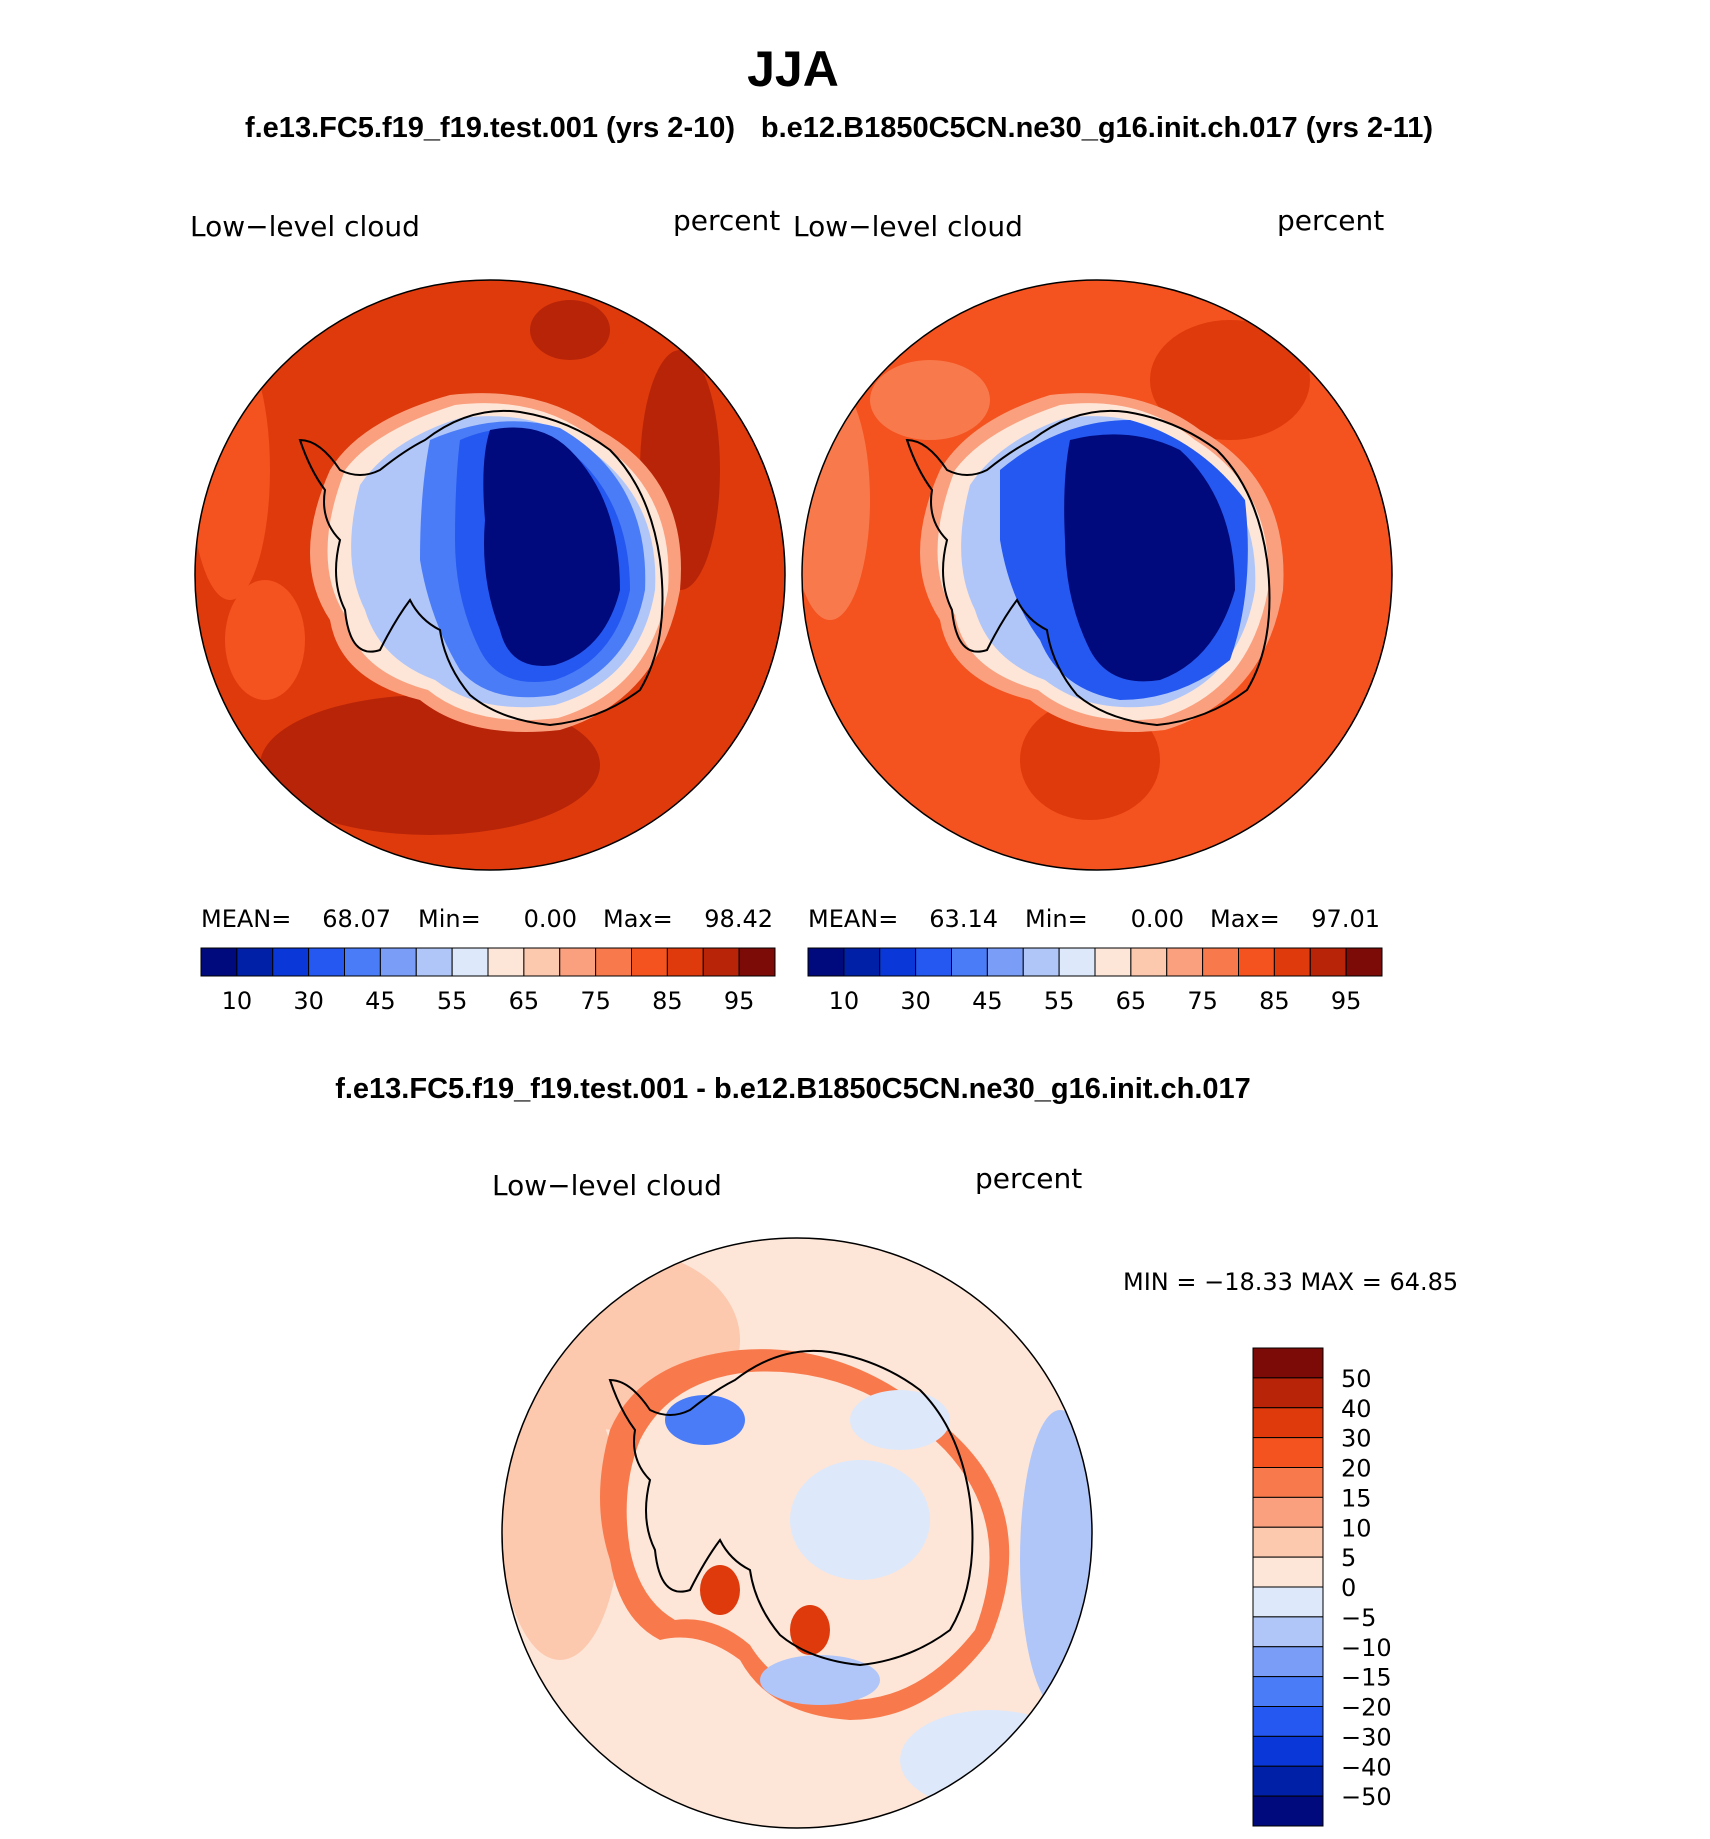 Image resolution: width=1710 pixels, height=1839 pixels. I want to click on right-colorbar-tick-label: 30, so click(915, 1001).